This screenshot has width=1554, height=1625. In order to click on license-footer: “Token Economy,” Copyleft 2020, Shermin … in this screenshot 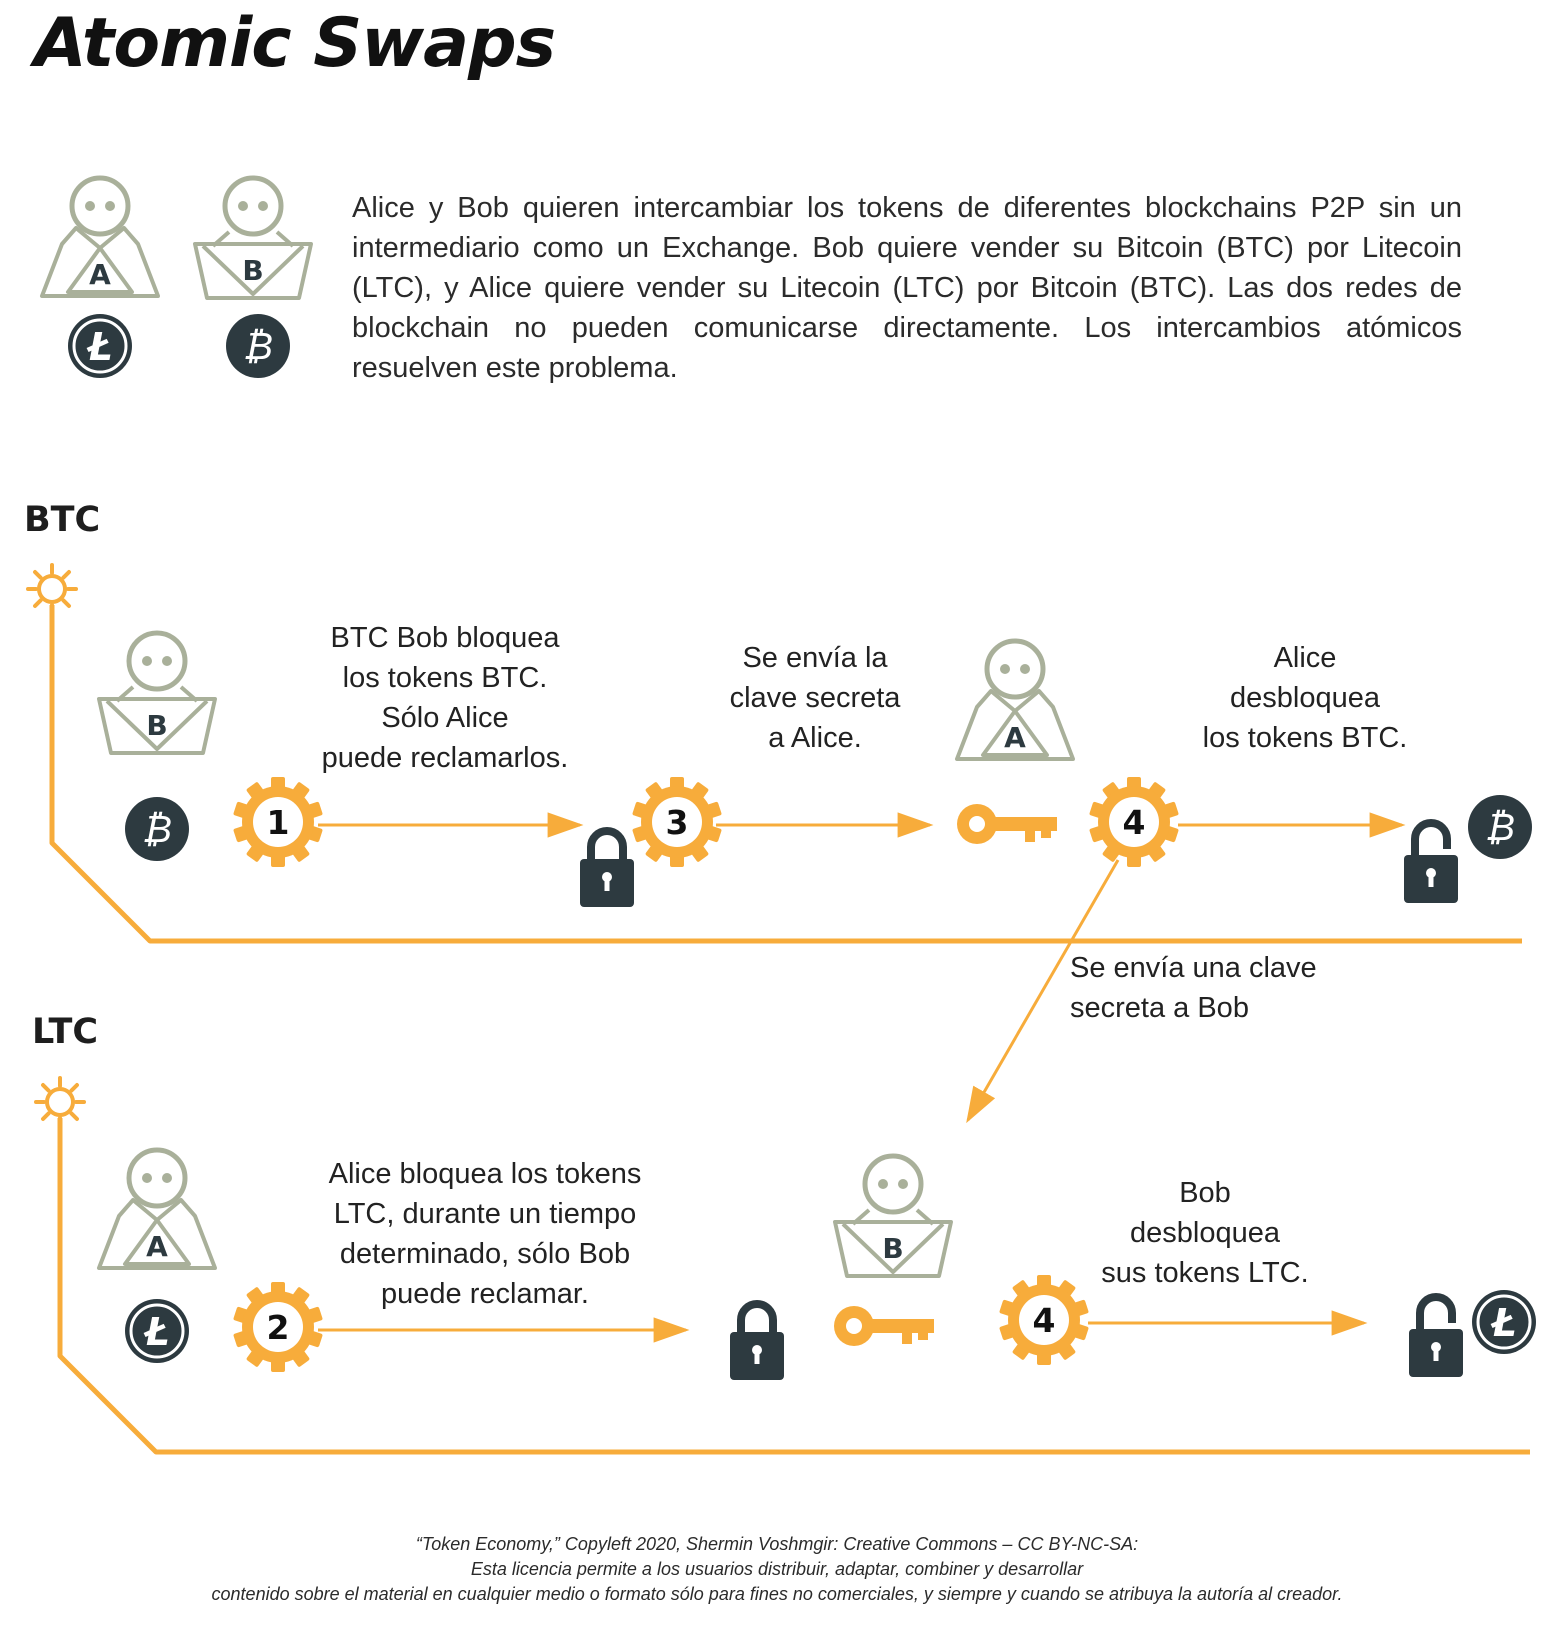, I will do `click(777, 1569)`.